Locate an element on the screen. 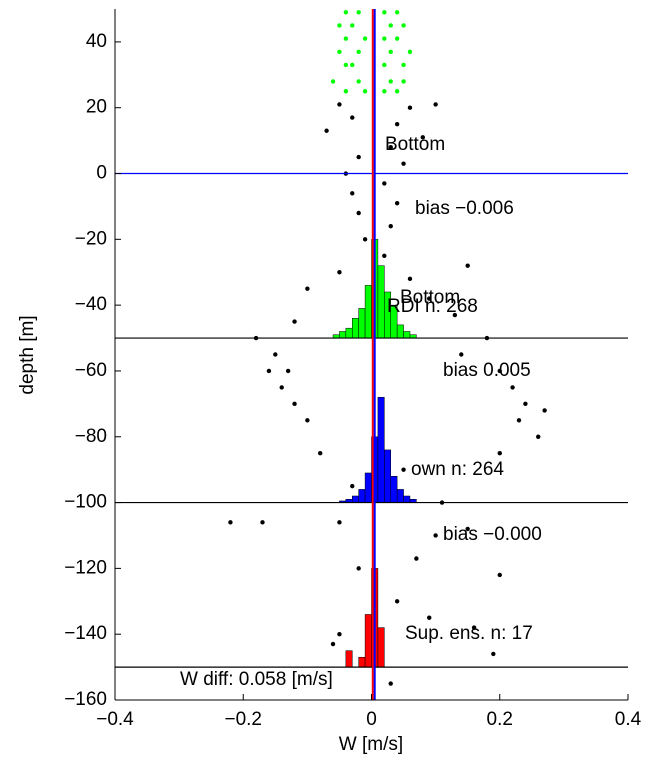  y-tick-label: −100 is located at coordinates (85, 502).